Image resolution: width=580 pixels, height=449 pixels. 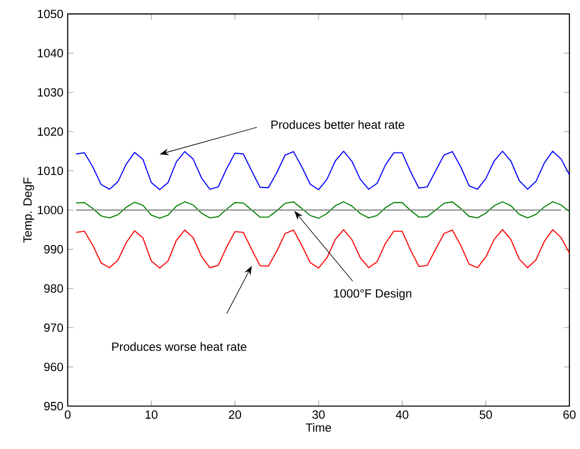 What do you see at coordinates (54, 328) in the screenshot?
I see `y-tick-label: 970` at bounding box center [54, 328].